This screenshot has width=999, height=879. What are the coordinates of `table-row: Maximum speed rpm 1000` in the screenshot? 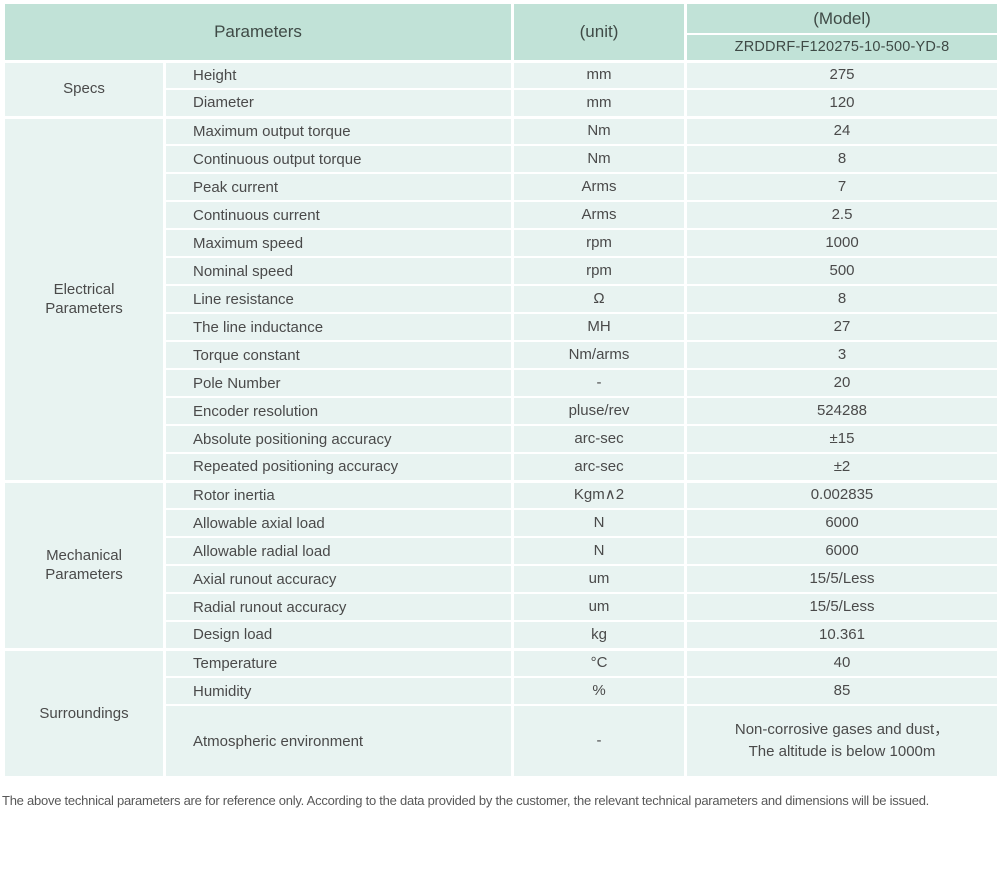 It's located at (501, 243).